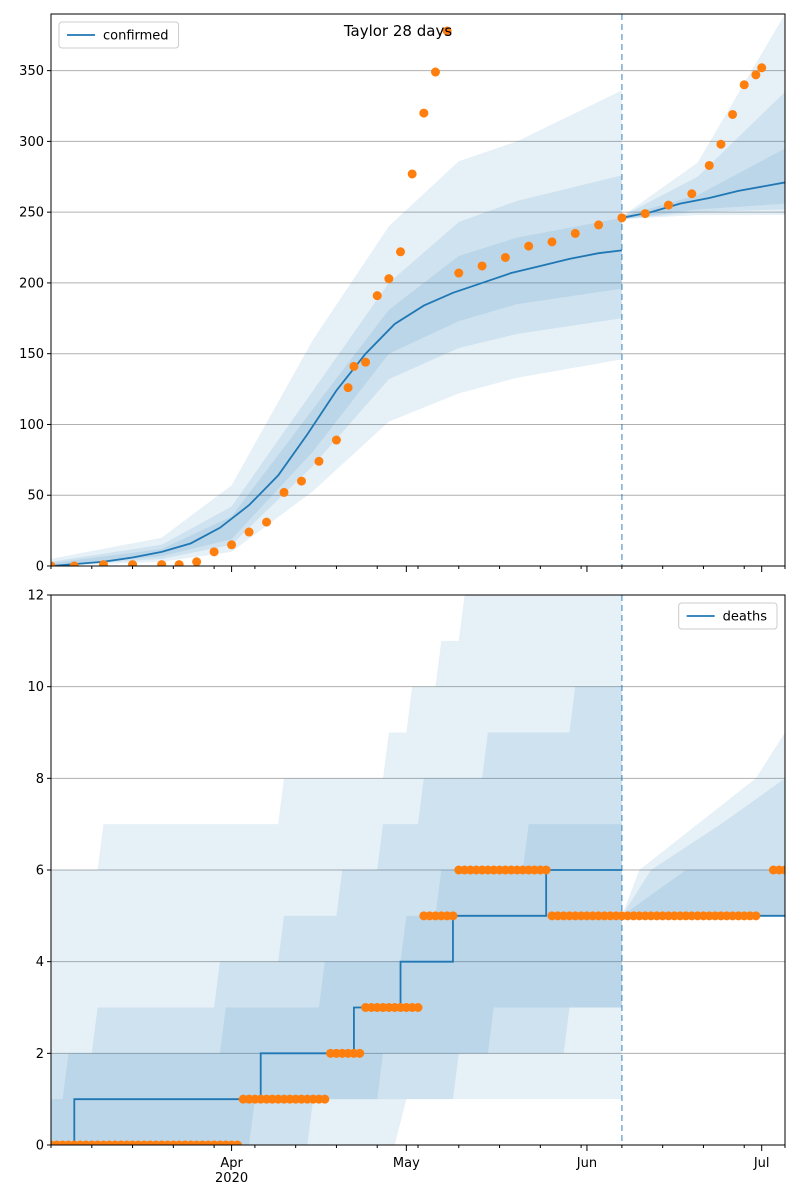 Image resolution: width=800 pixels, height=1200 pixels. Describe the element at coordinates (31, 71) in the screenshot. I see `y-tick-label: 350` at that location.